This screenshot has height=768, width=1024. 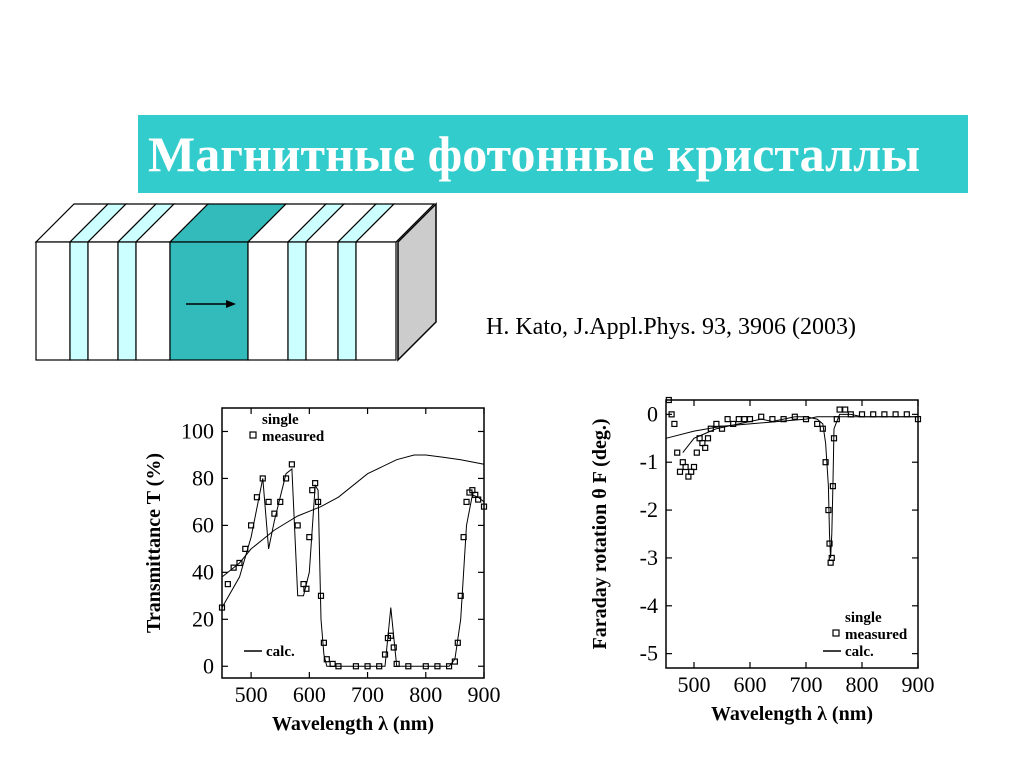 What do you see at coordinates (671, 327) in the screenshot?
I see `citation: H. Kato, J.Appl.Phys. 93, 3906 (2003)` at bounding box center [671, 327].